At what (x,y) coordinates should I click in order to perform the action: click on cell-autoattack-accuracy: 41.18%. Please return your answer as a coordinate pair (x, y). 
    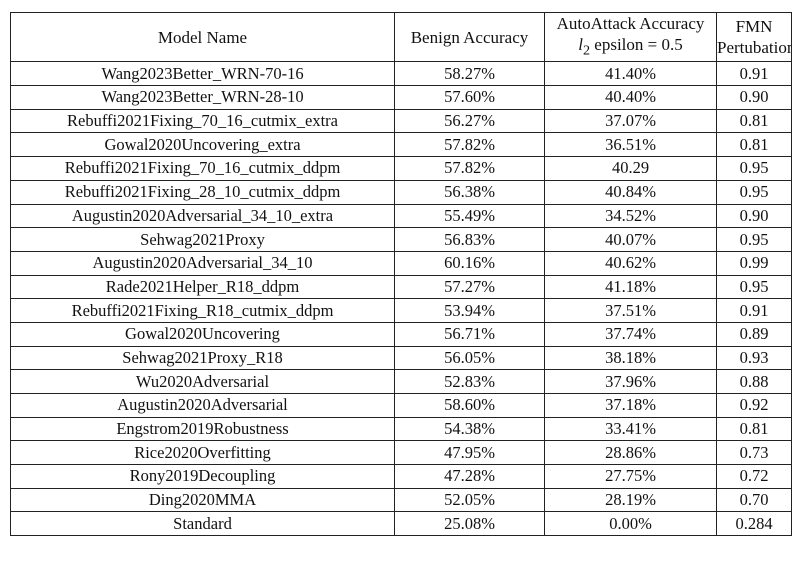
    Looking at the image, I should click on (630, 287).